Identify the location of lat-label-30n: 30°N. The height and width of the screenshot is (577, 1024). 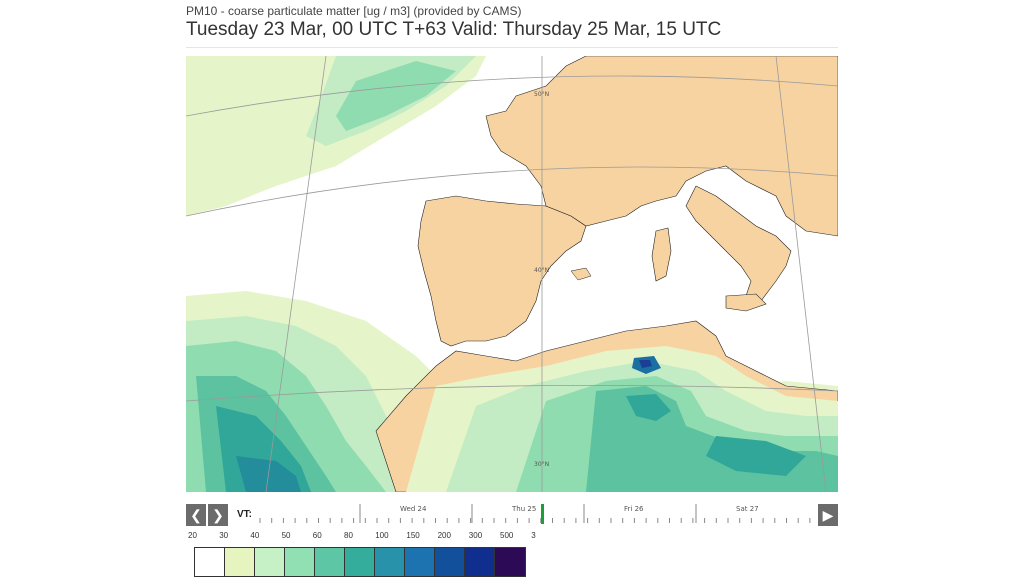
(541, 464).